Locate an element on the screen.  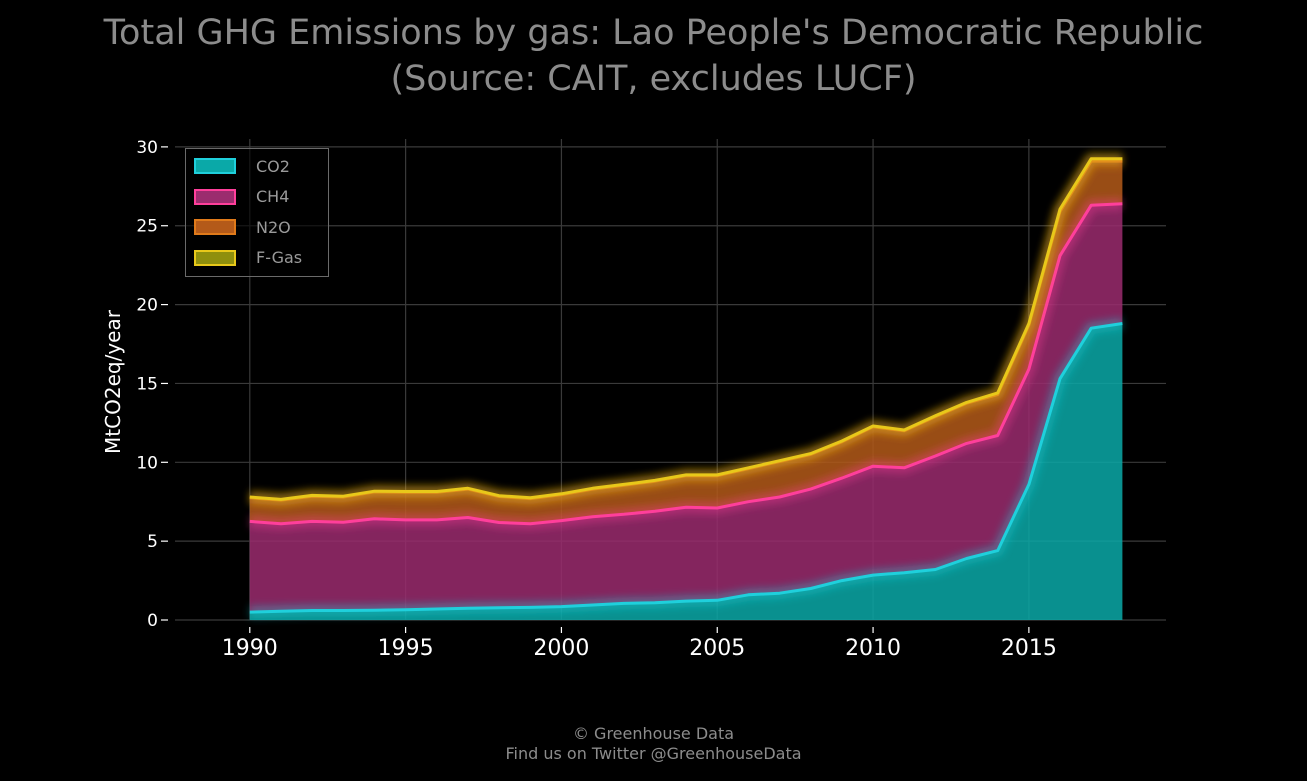
y-tick-label: 15 is located at coordinates (147, 384).